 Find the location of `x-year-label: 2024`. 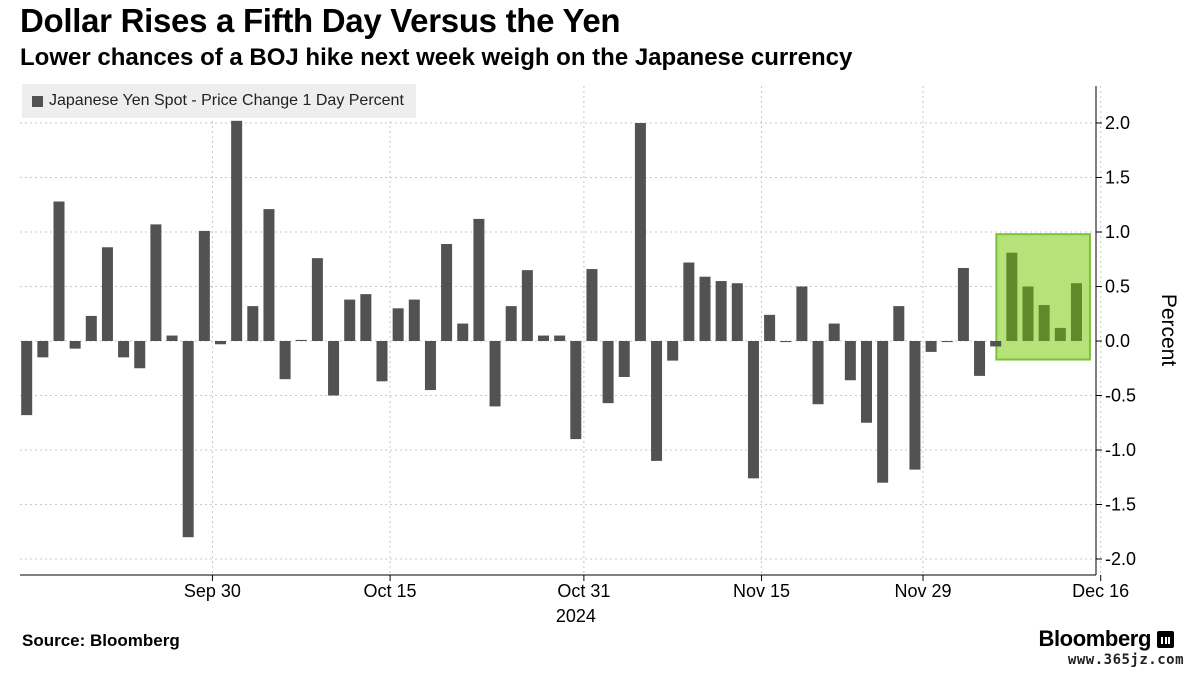

x-year-label: 2024 is located at coordinates (576, 616).